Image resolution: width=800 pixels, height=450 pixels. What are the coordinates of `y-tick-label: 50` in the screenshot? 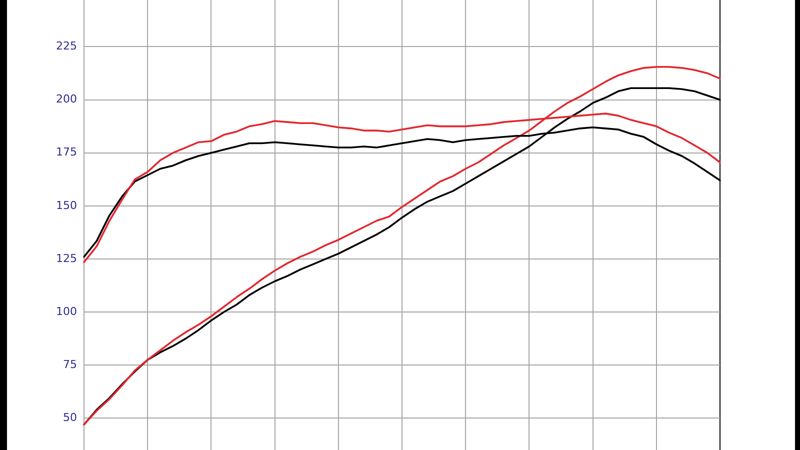 It's located at (70, 417).